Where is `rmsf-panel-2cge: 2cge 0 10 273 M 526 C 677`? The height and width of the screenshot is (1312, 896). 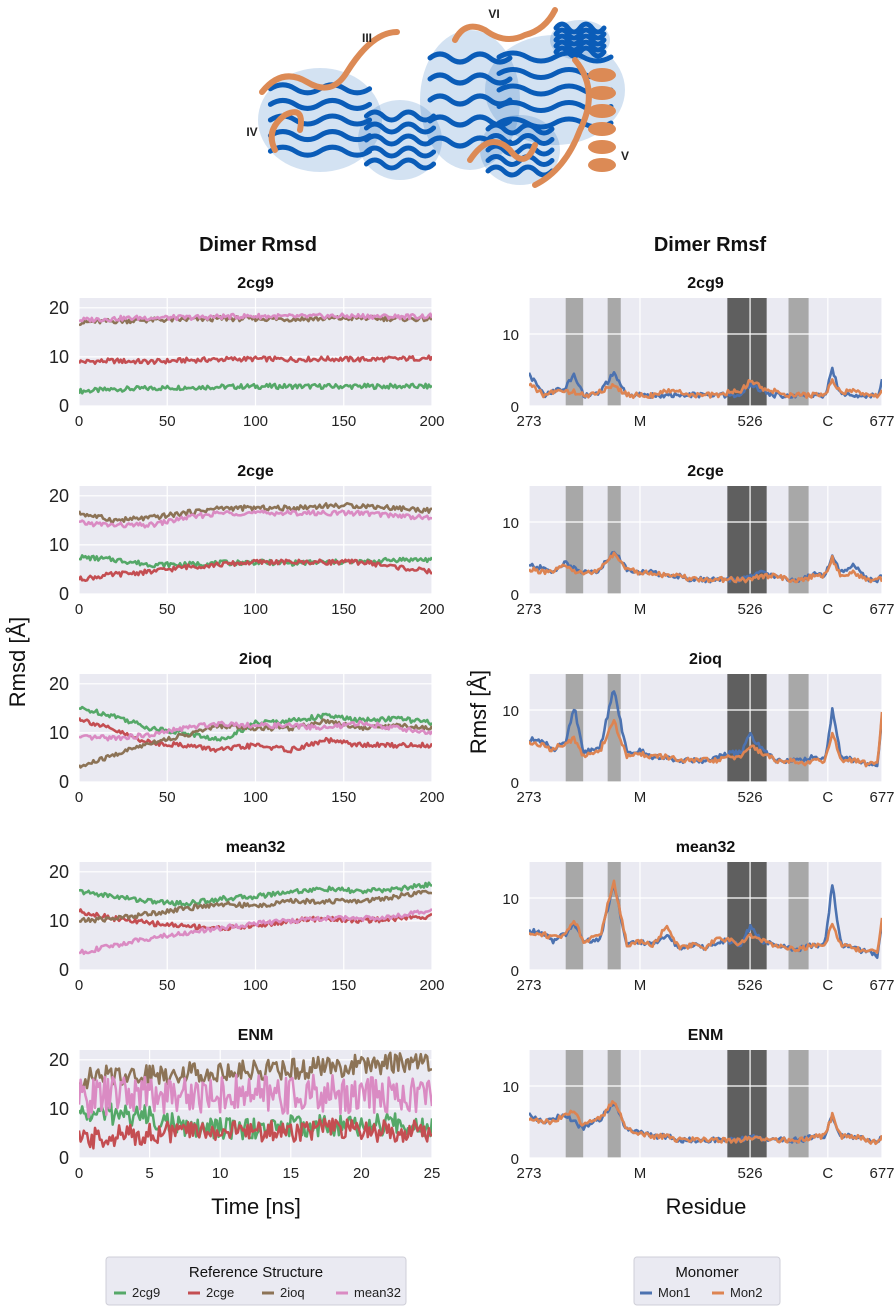 rmsf-panel-2cge: 2cge 0 10 273 M 526 C 677 is located at coordinates (698, 540).